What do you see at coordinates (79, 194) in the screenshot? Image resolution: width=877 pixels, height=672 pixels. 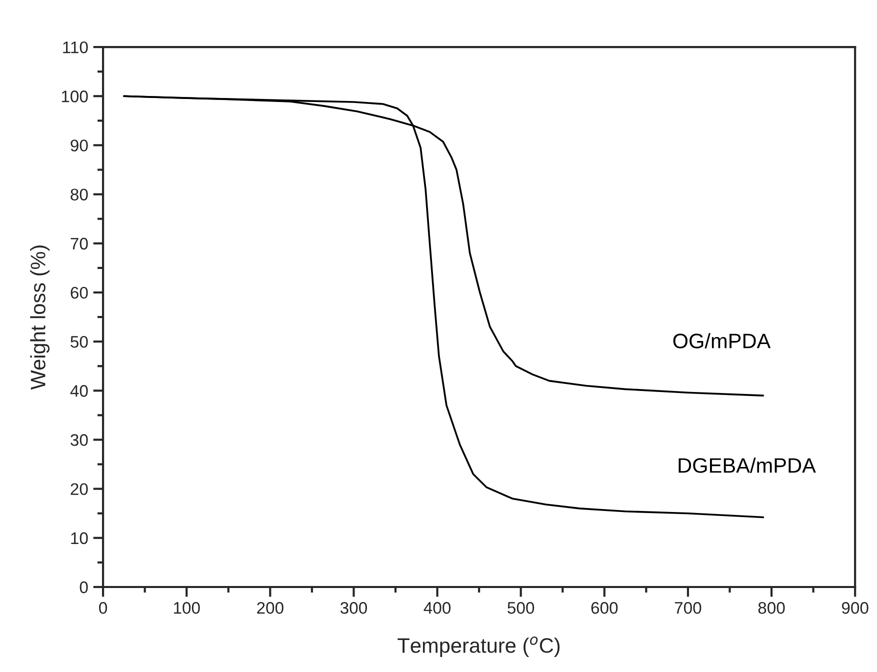 I see `y-tick-label: 80` at bounding box center [79, 194].